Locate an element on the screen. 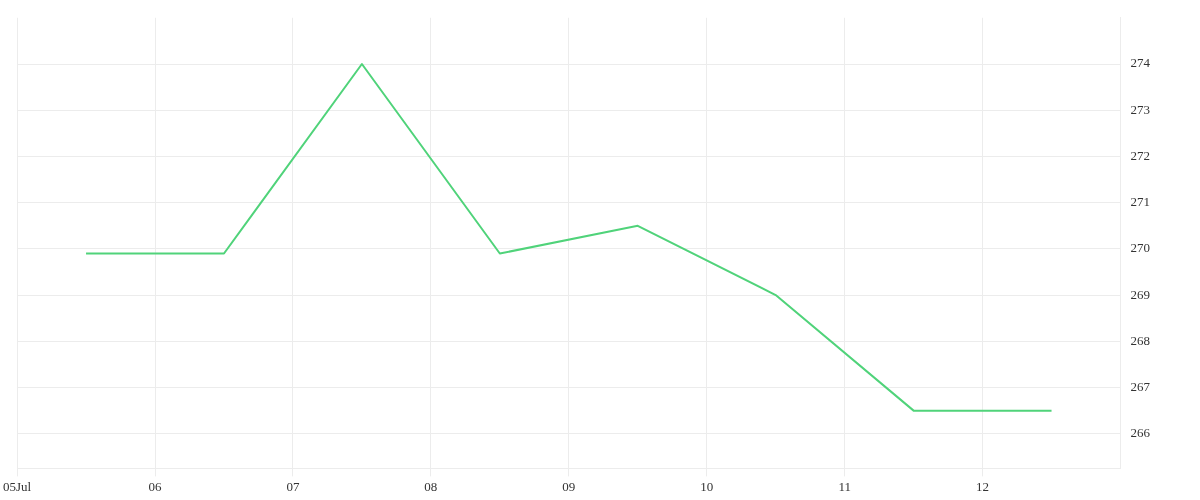 The image size is (1200, 500). y-tick-label: 271 is located at coordinates (1140, 202).